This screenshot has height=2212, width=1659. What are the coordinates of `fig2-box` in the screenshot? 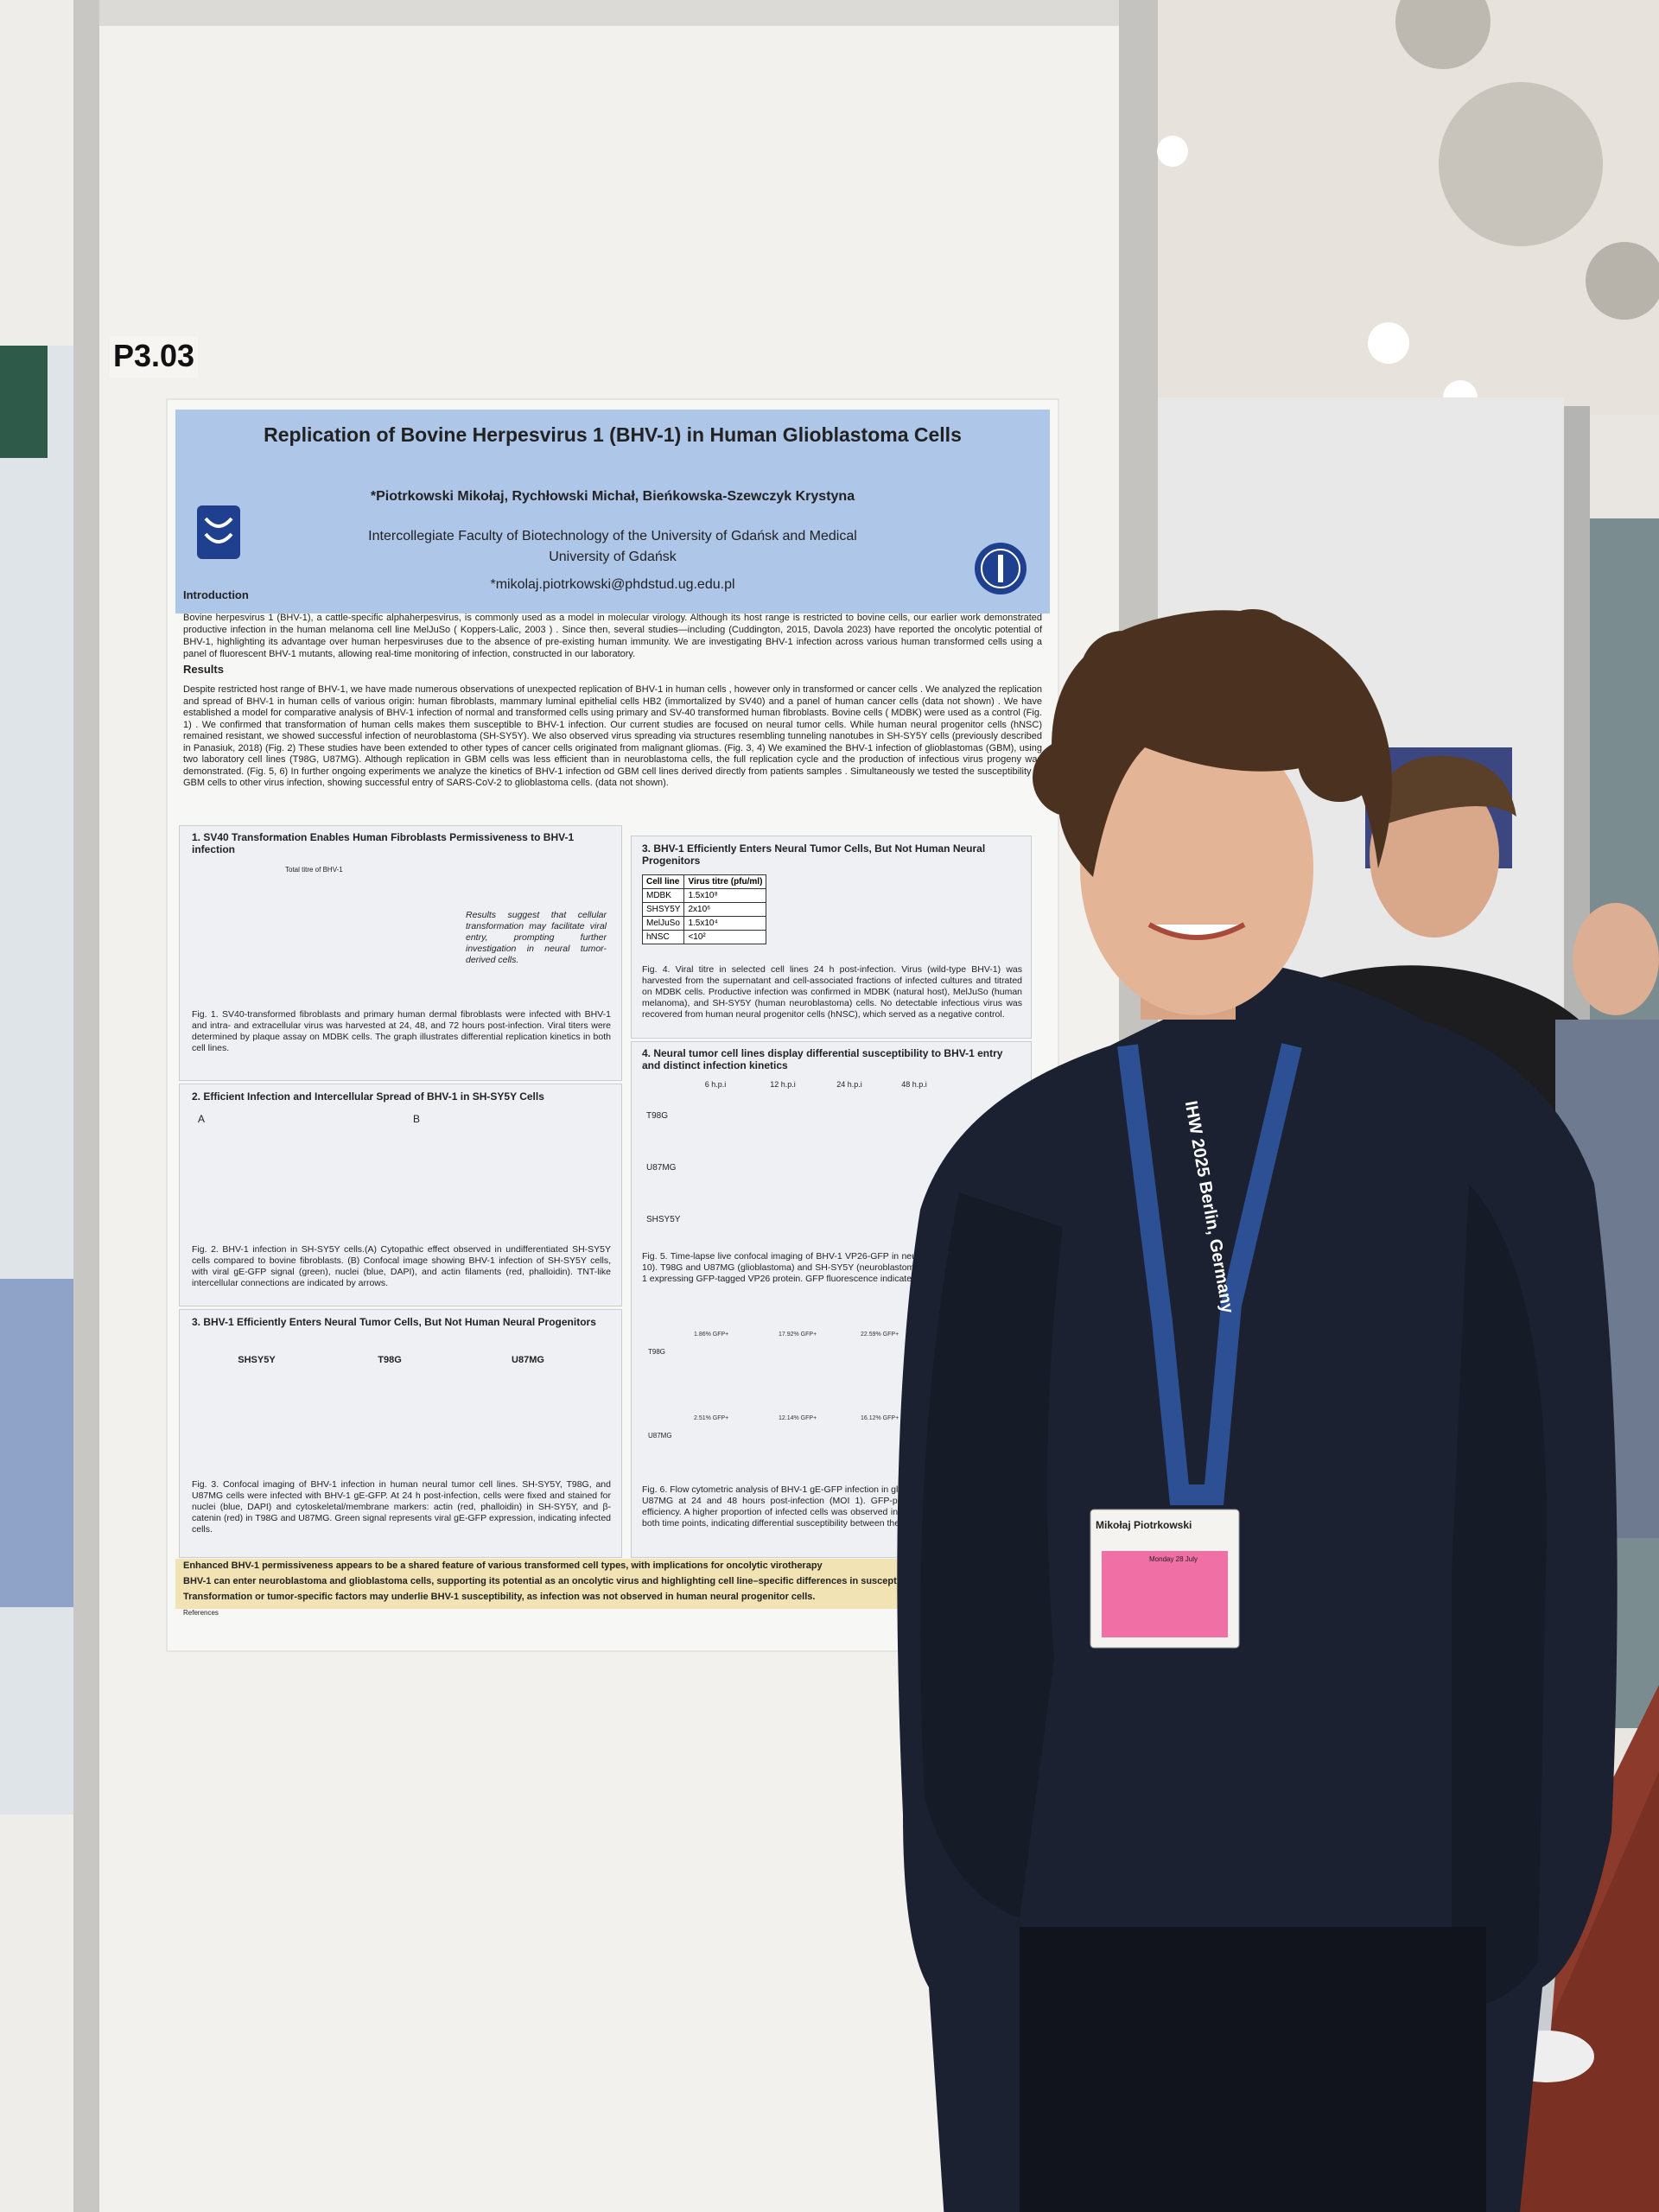 It's located at (400, 1195).